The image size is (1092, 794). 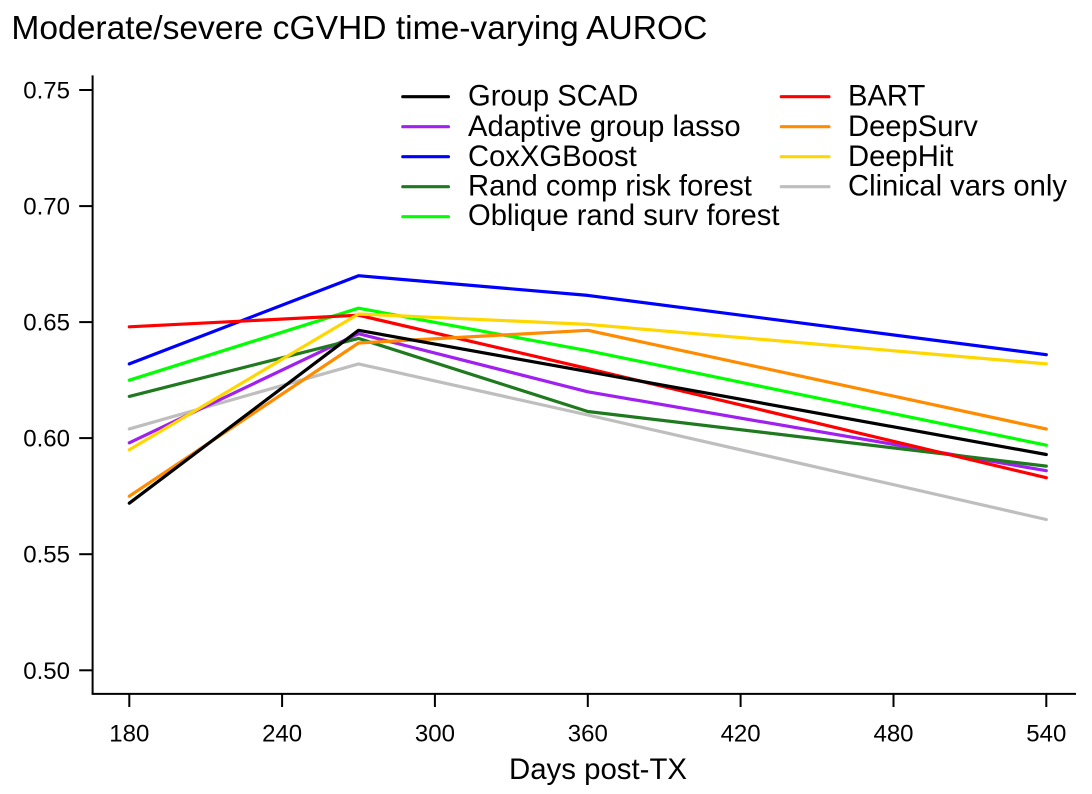 I want to click on svg-text: Days post-TX, so click(x=598, y=769).